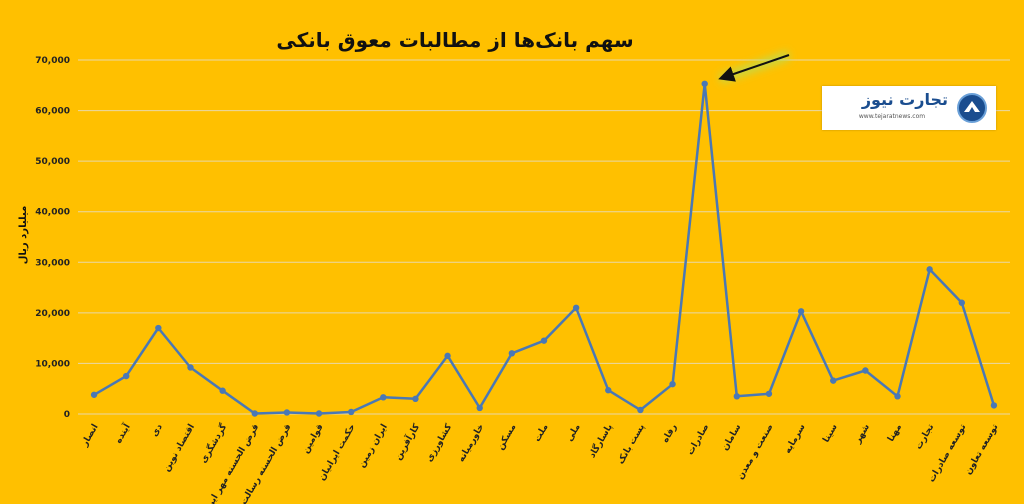 The width and height of the screenshot is (1024, 504). I want to click on x-tick-label: کارآفرین, so click(407, 441).